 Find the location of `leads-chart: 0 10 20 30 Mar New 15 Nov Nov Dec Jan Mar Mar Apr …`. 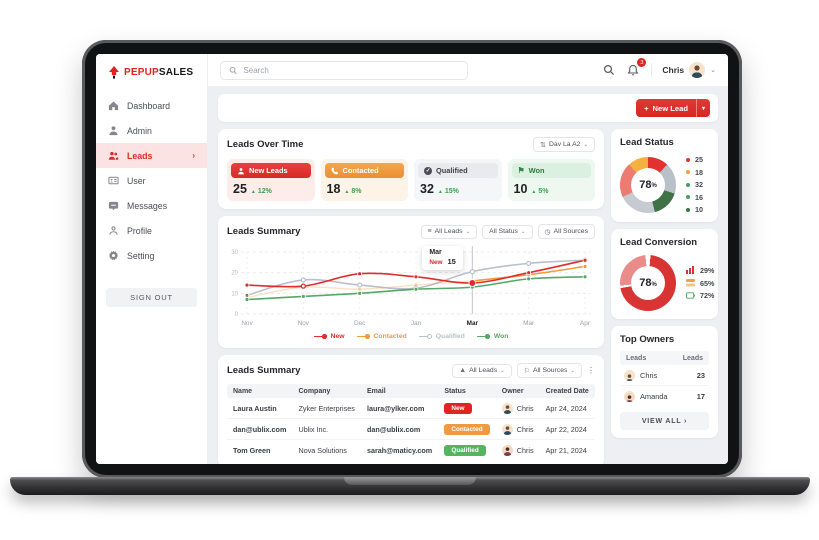

leads-chart: 0 10 20 30 Mar New 15 Nov Nov Dec Jan Mar Mar Apr … is located at coordinates (411, 292).